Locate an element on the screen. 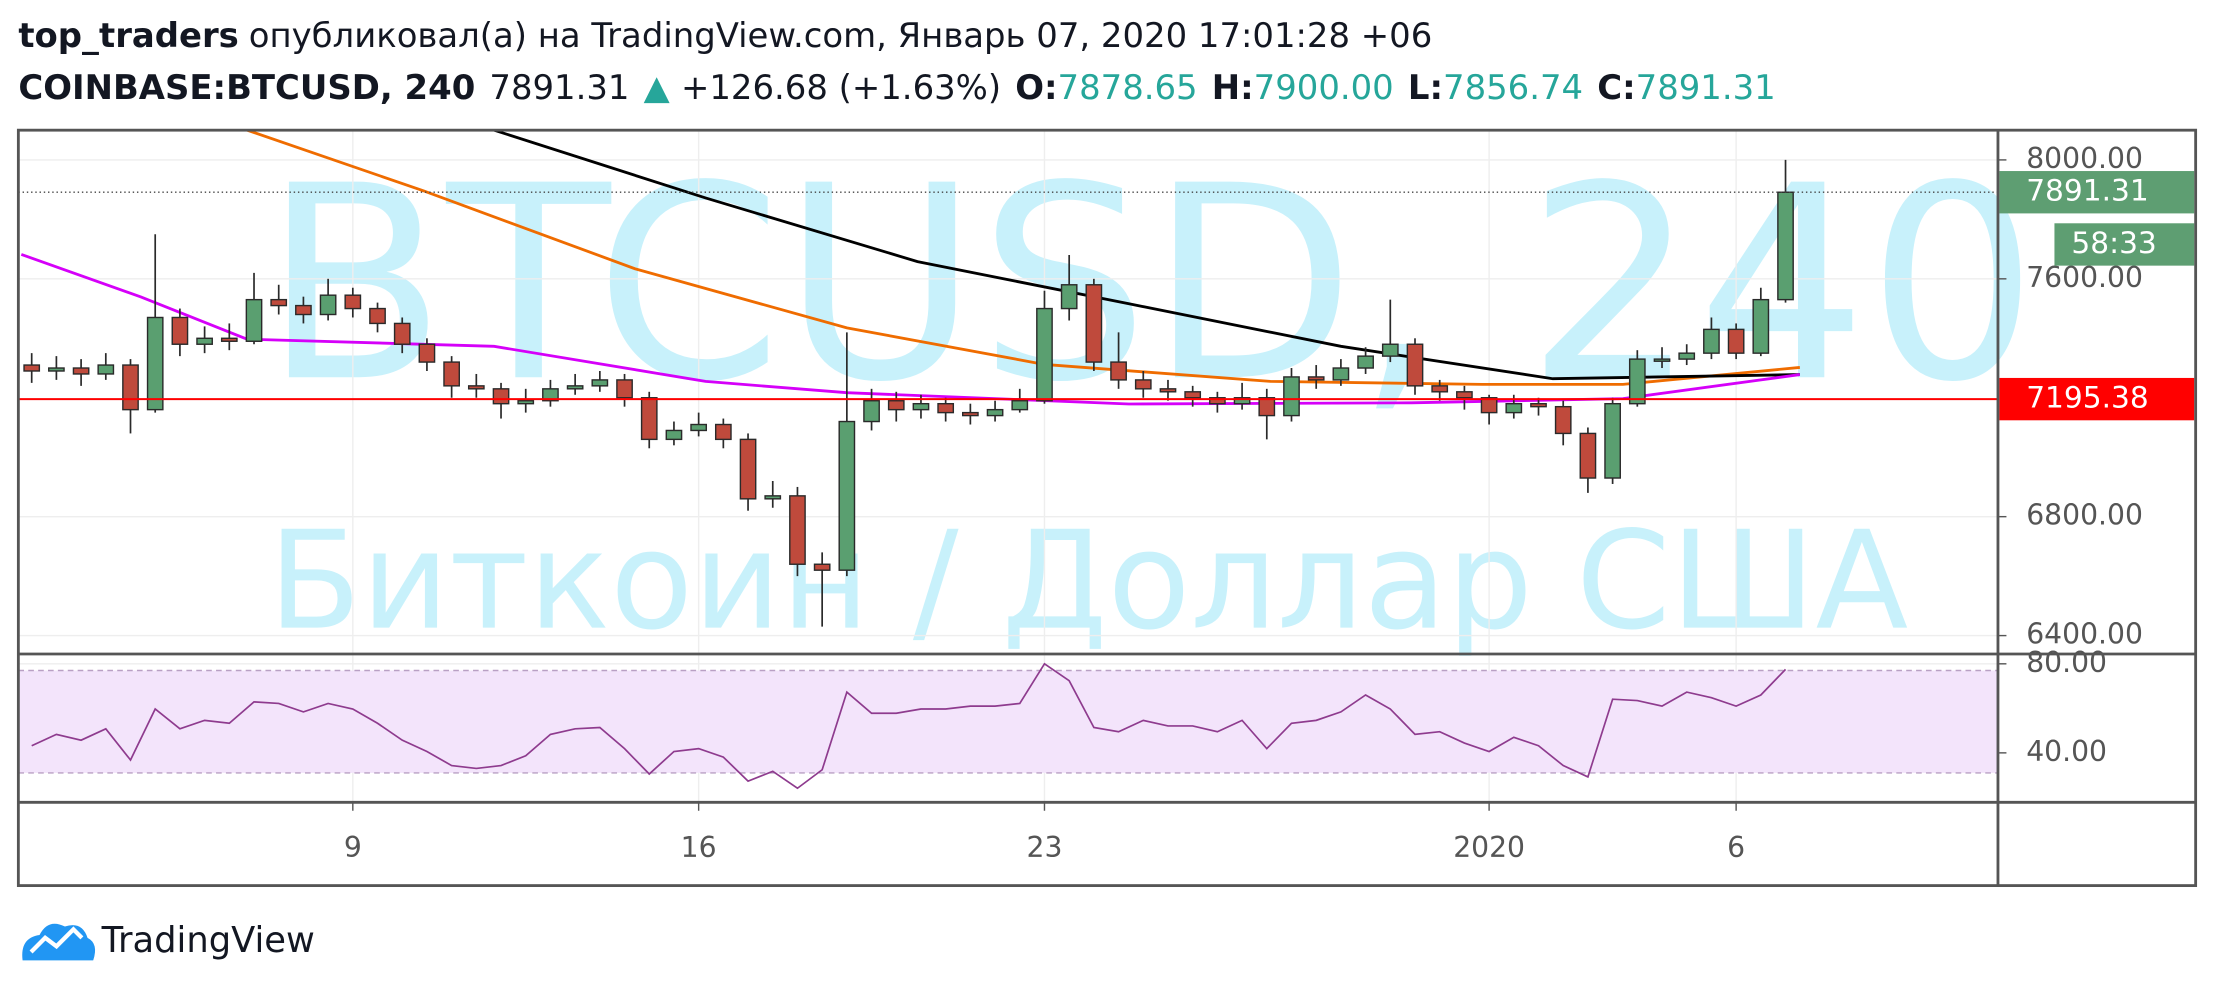  countdown-tag is located at coordinates (2124, 244).